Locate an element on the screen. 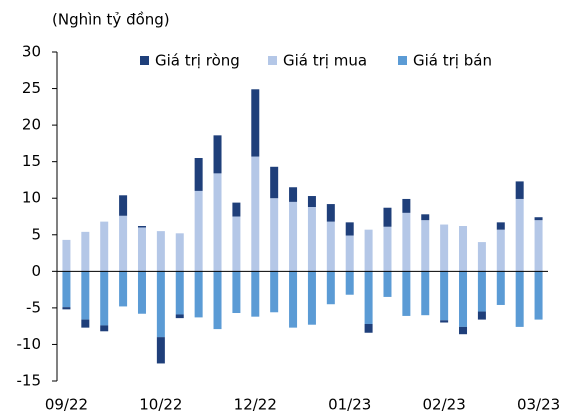  unit-label: (Nghìn tỷ đồng) is located at coordinates (111, 20).